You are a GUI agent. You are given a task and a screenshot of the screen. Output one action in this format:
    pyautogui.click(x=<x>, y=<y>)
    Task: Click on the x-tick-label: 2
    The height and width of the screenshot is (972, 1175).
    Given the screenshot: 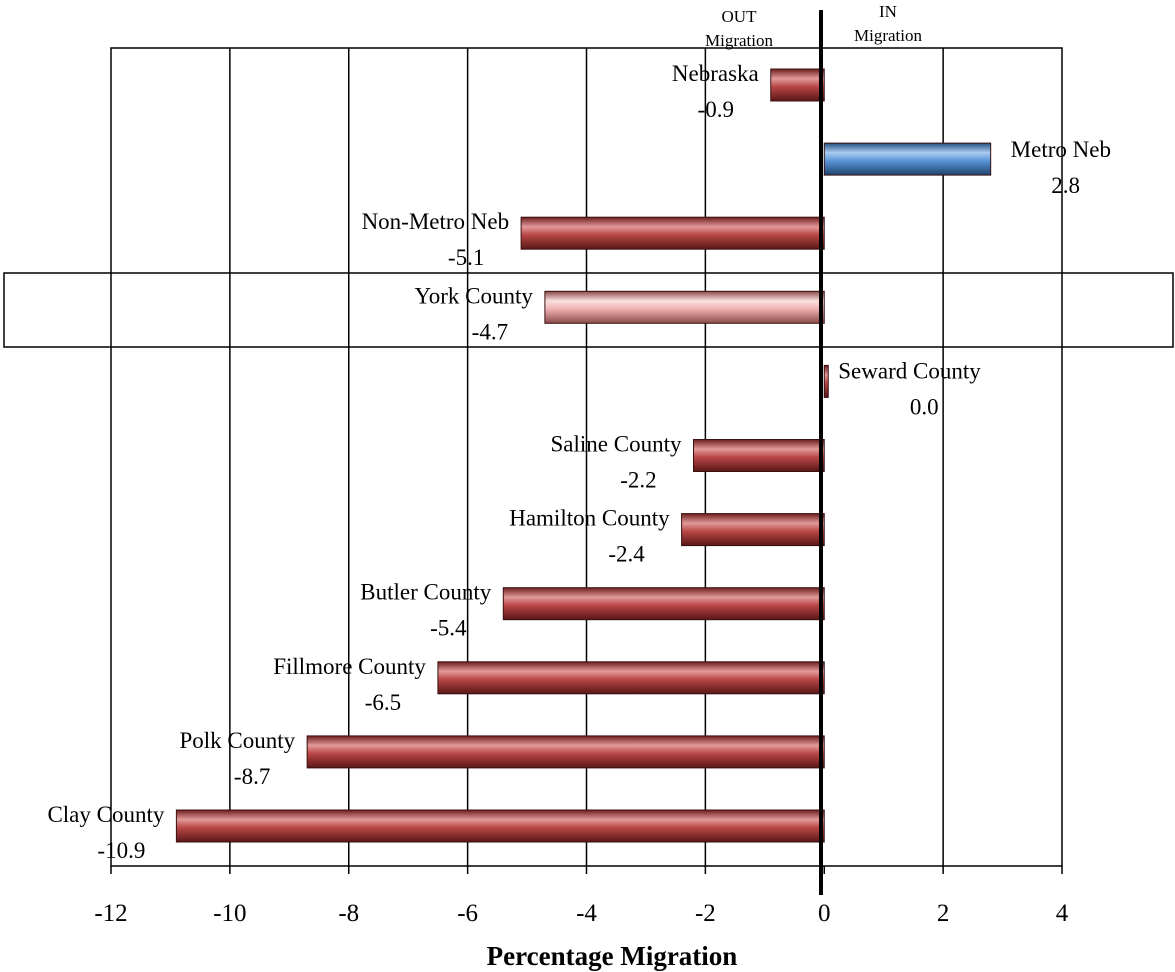 What is the action you would take?
    pyautogui.click(x=943, y=913)
    